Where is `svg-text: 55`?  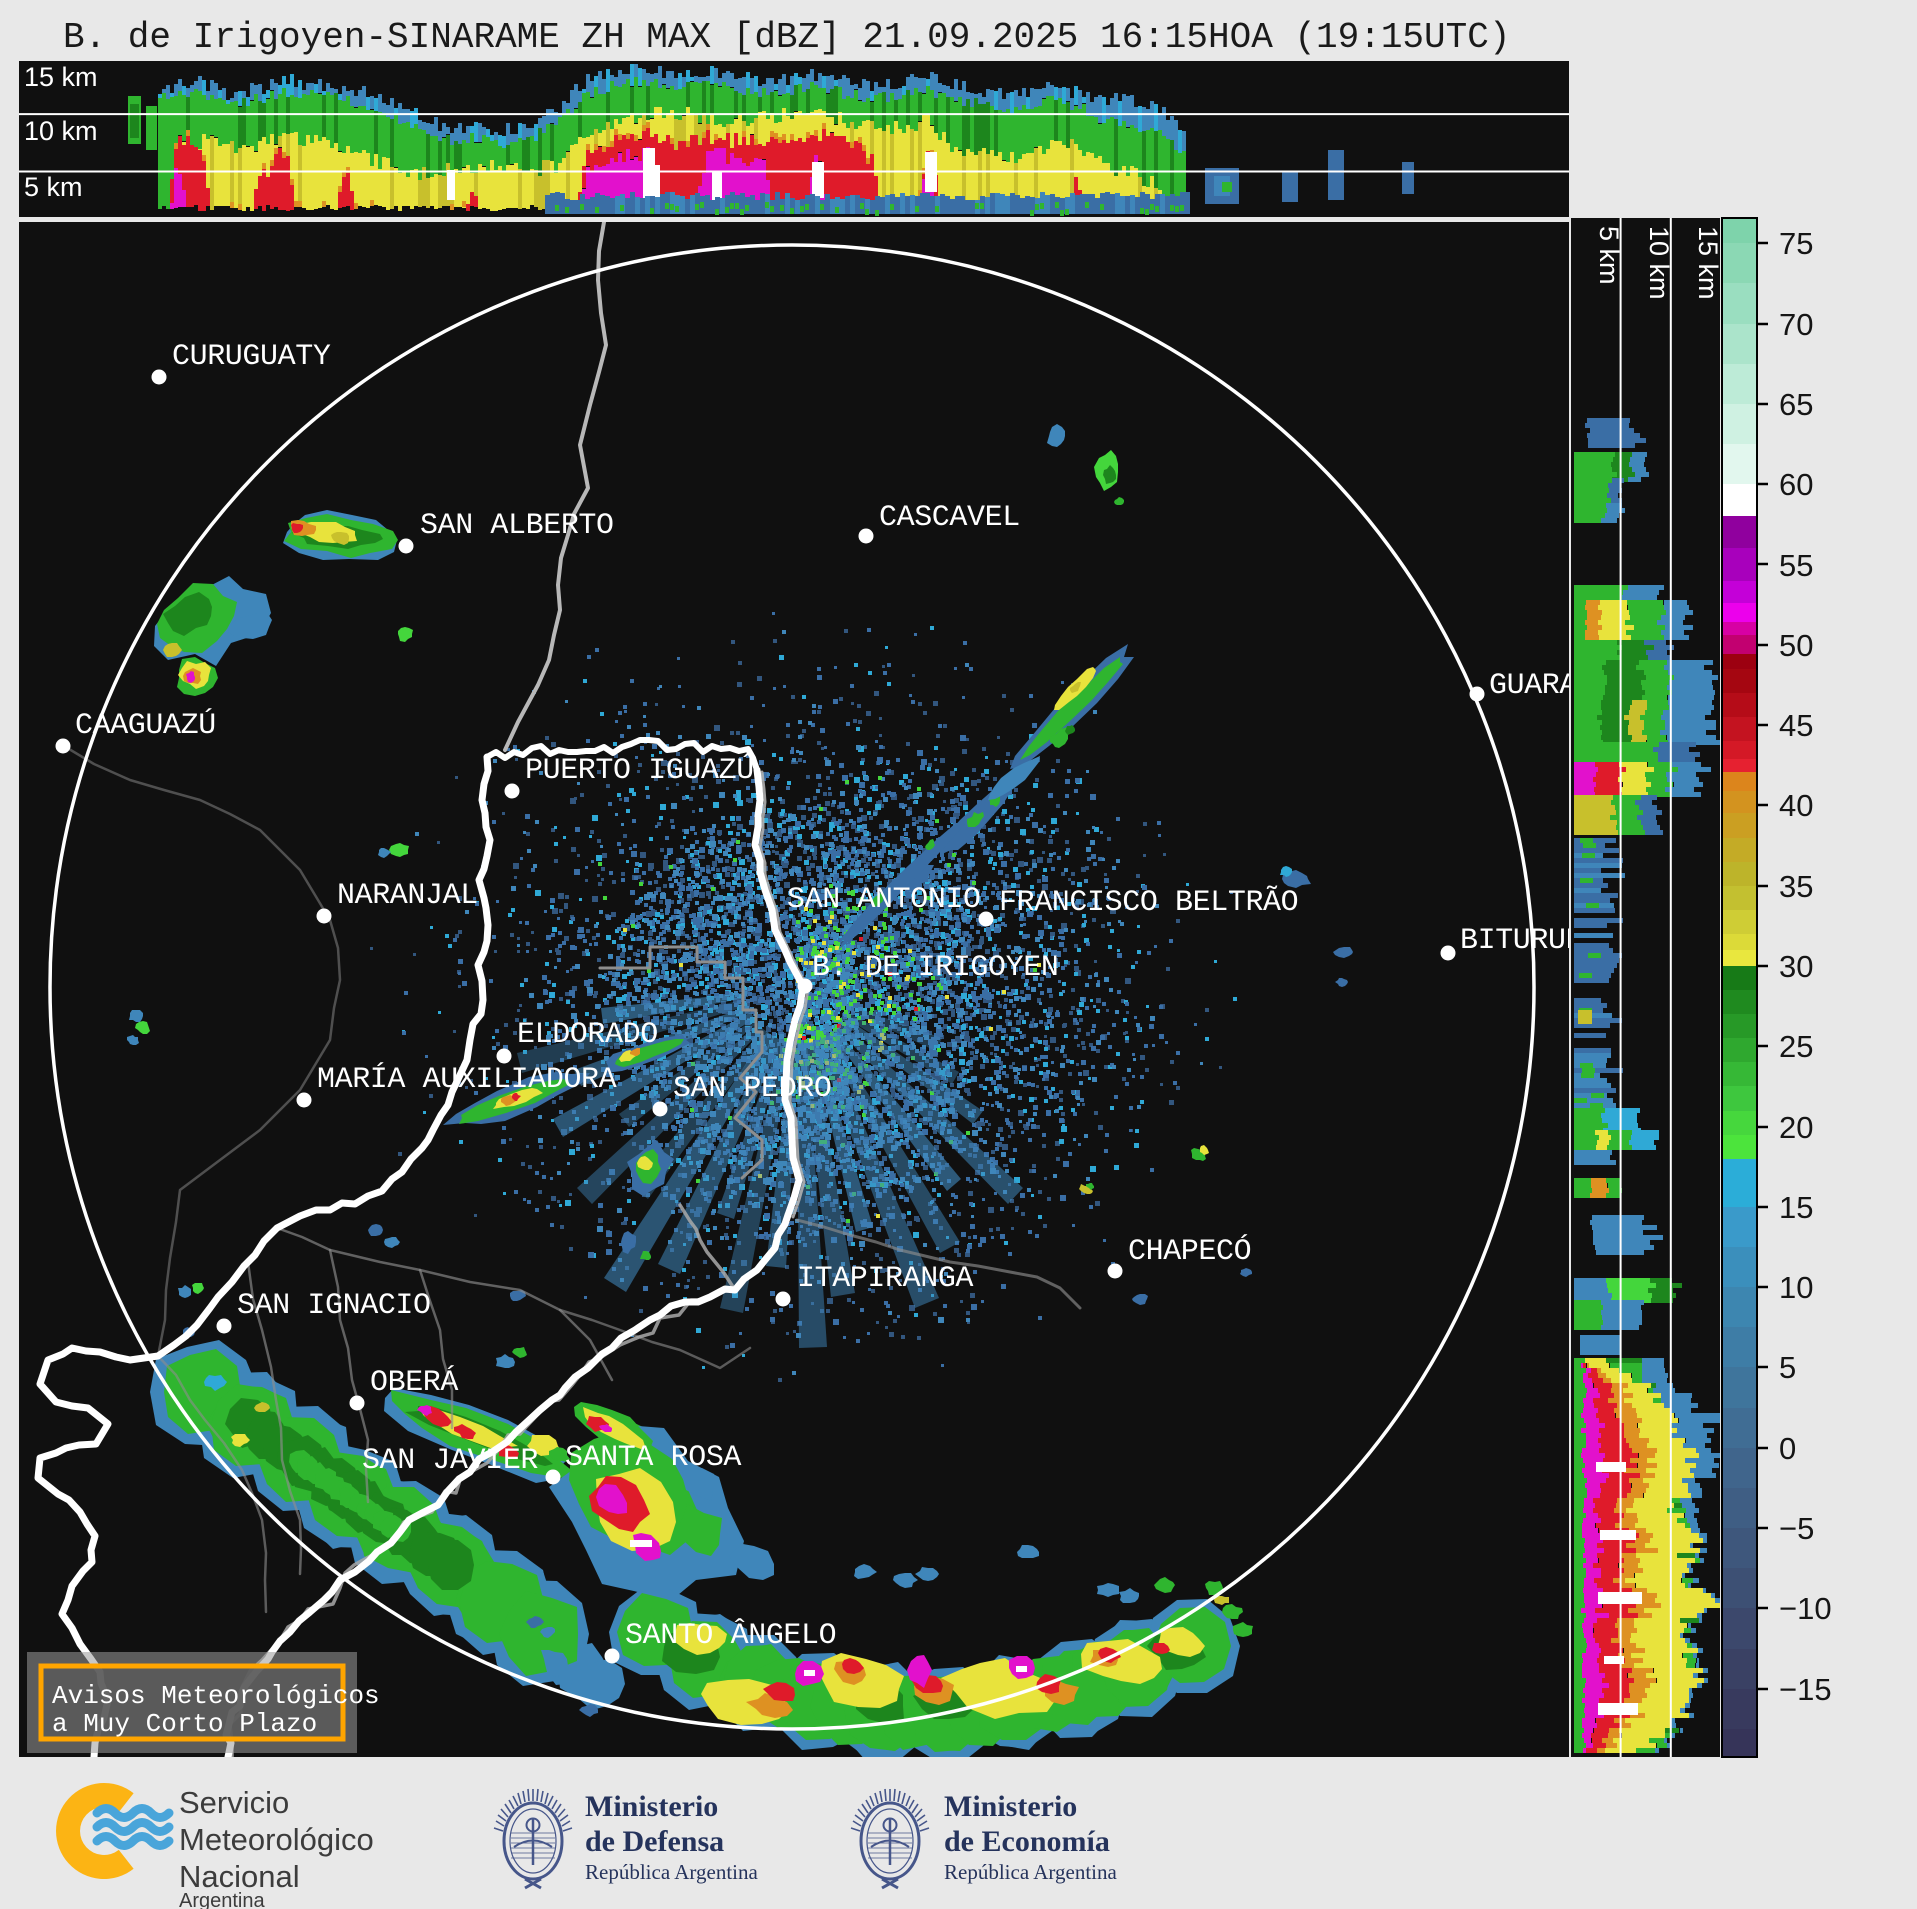 svg-text: 55 is located at coordinates (1796, 565).